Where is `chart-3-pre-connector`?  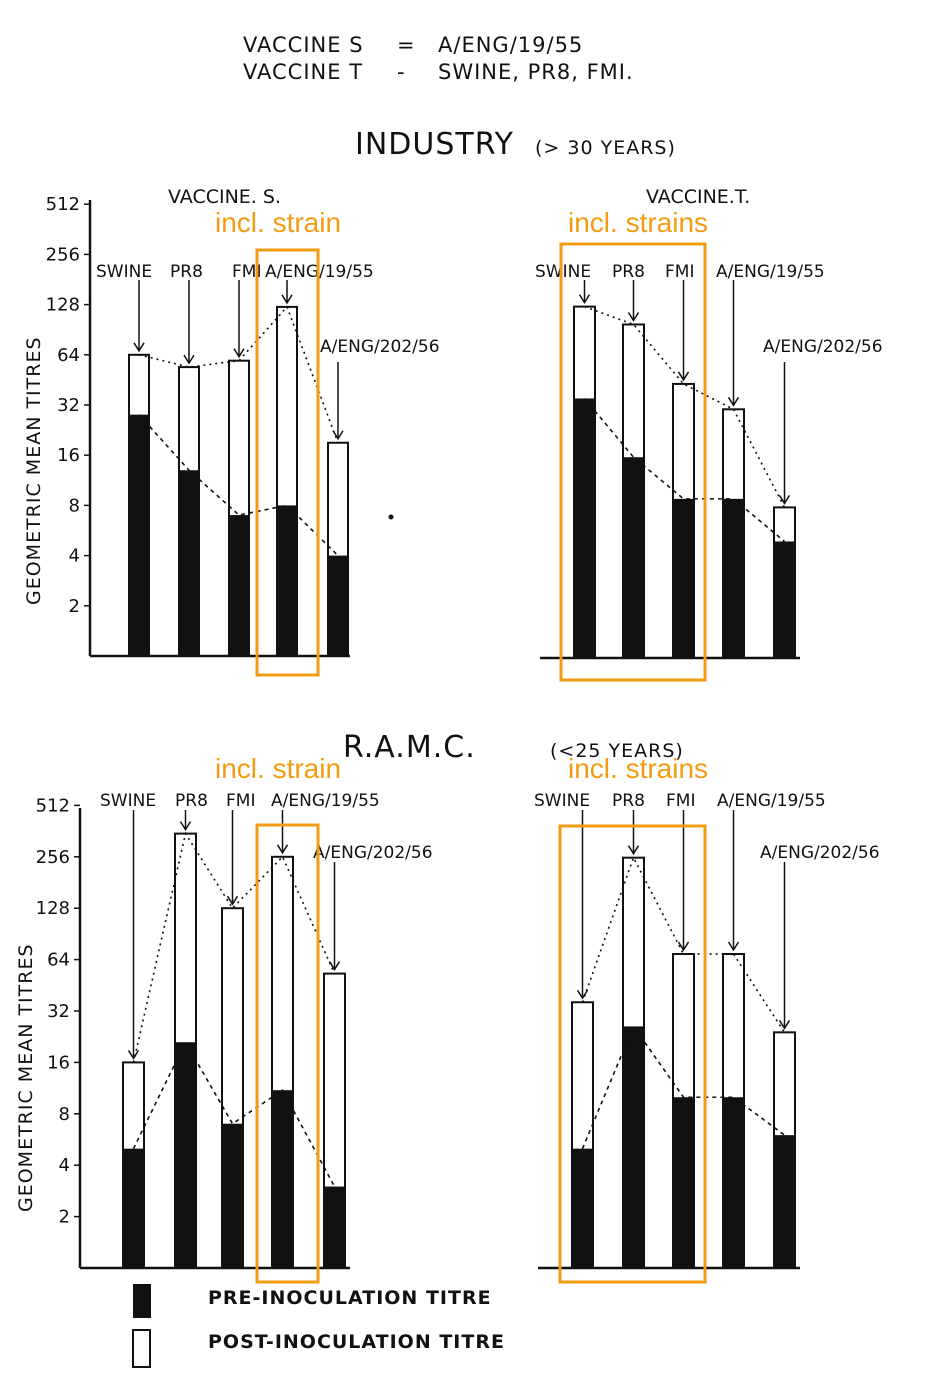
chart-3-pre-connector is located at coordinates (683, 1086).